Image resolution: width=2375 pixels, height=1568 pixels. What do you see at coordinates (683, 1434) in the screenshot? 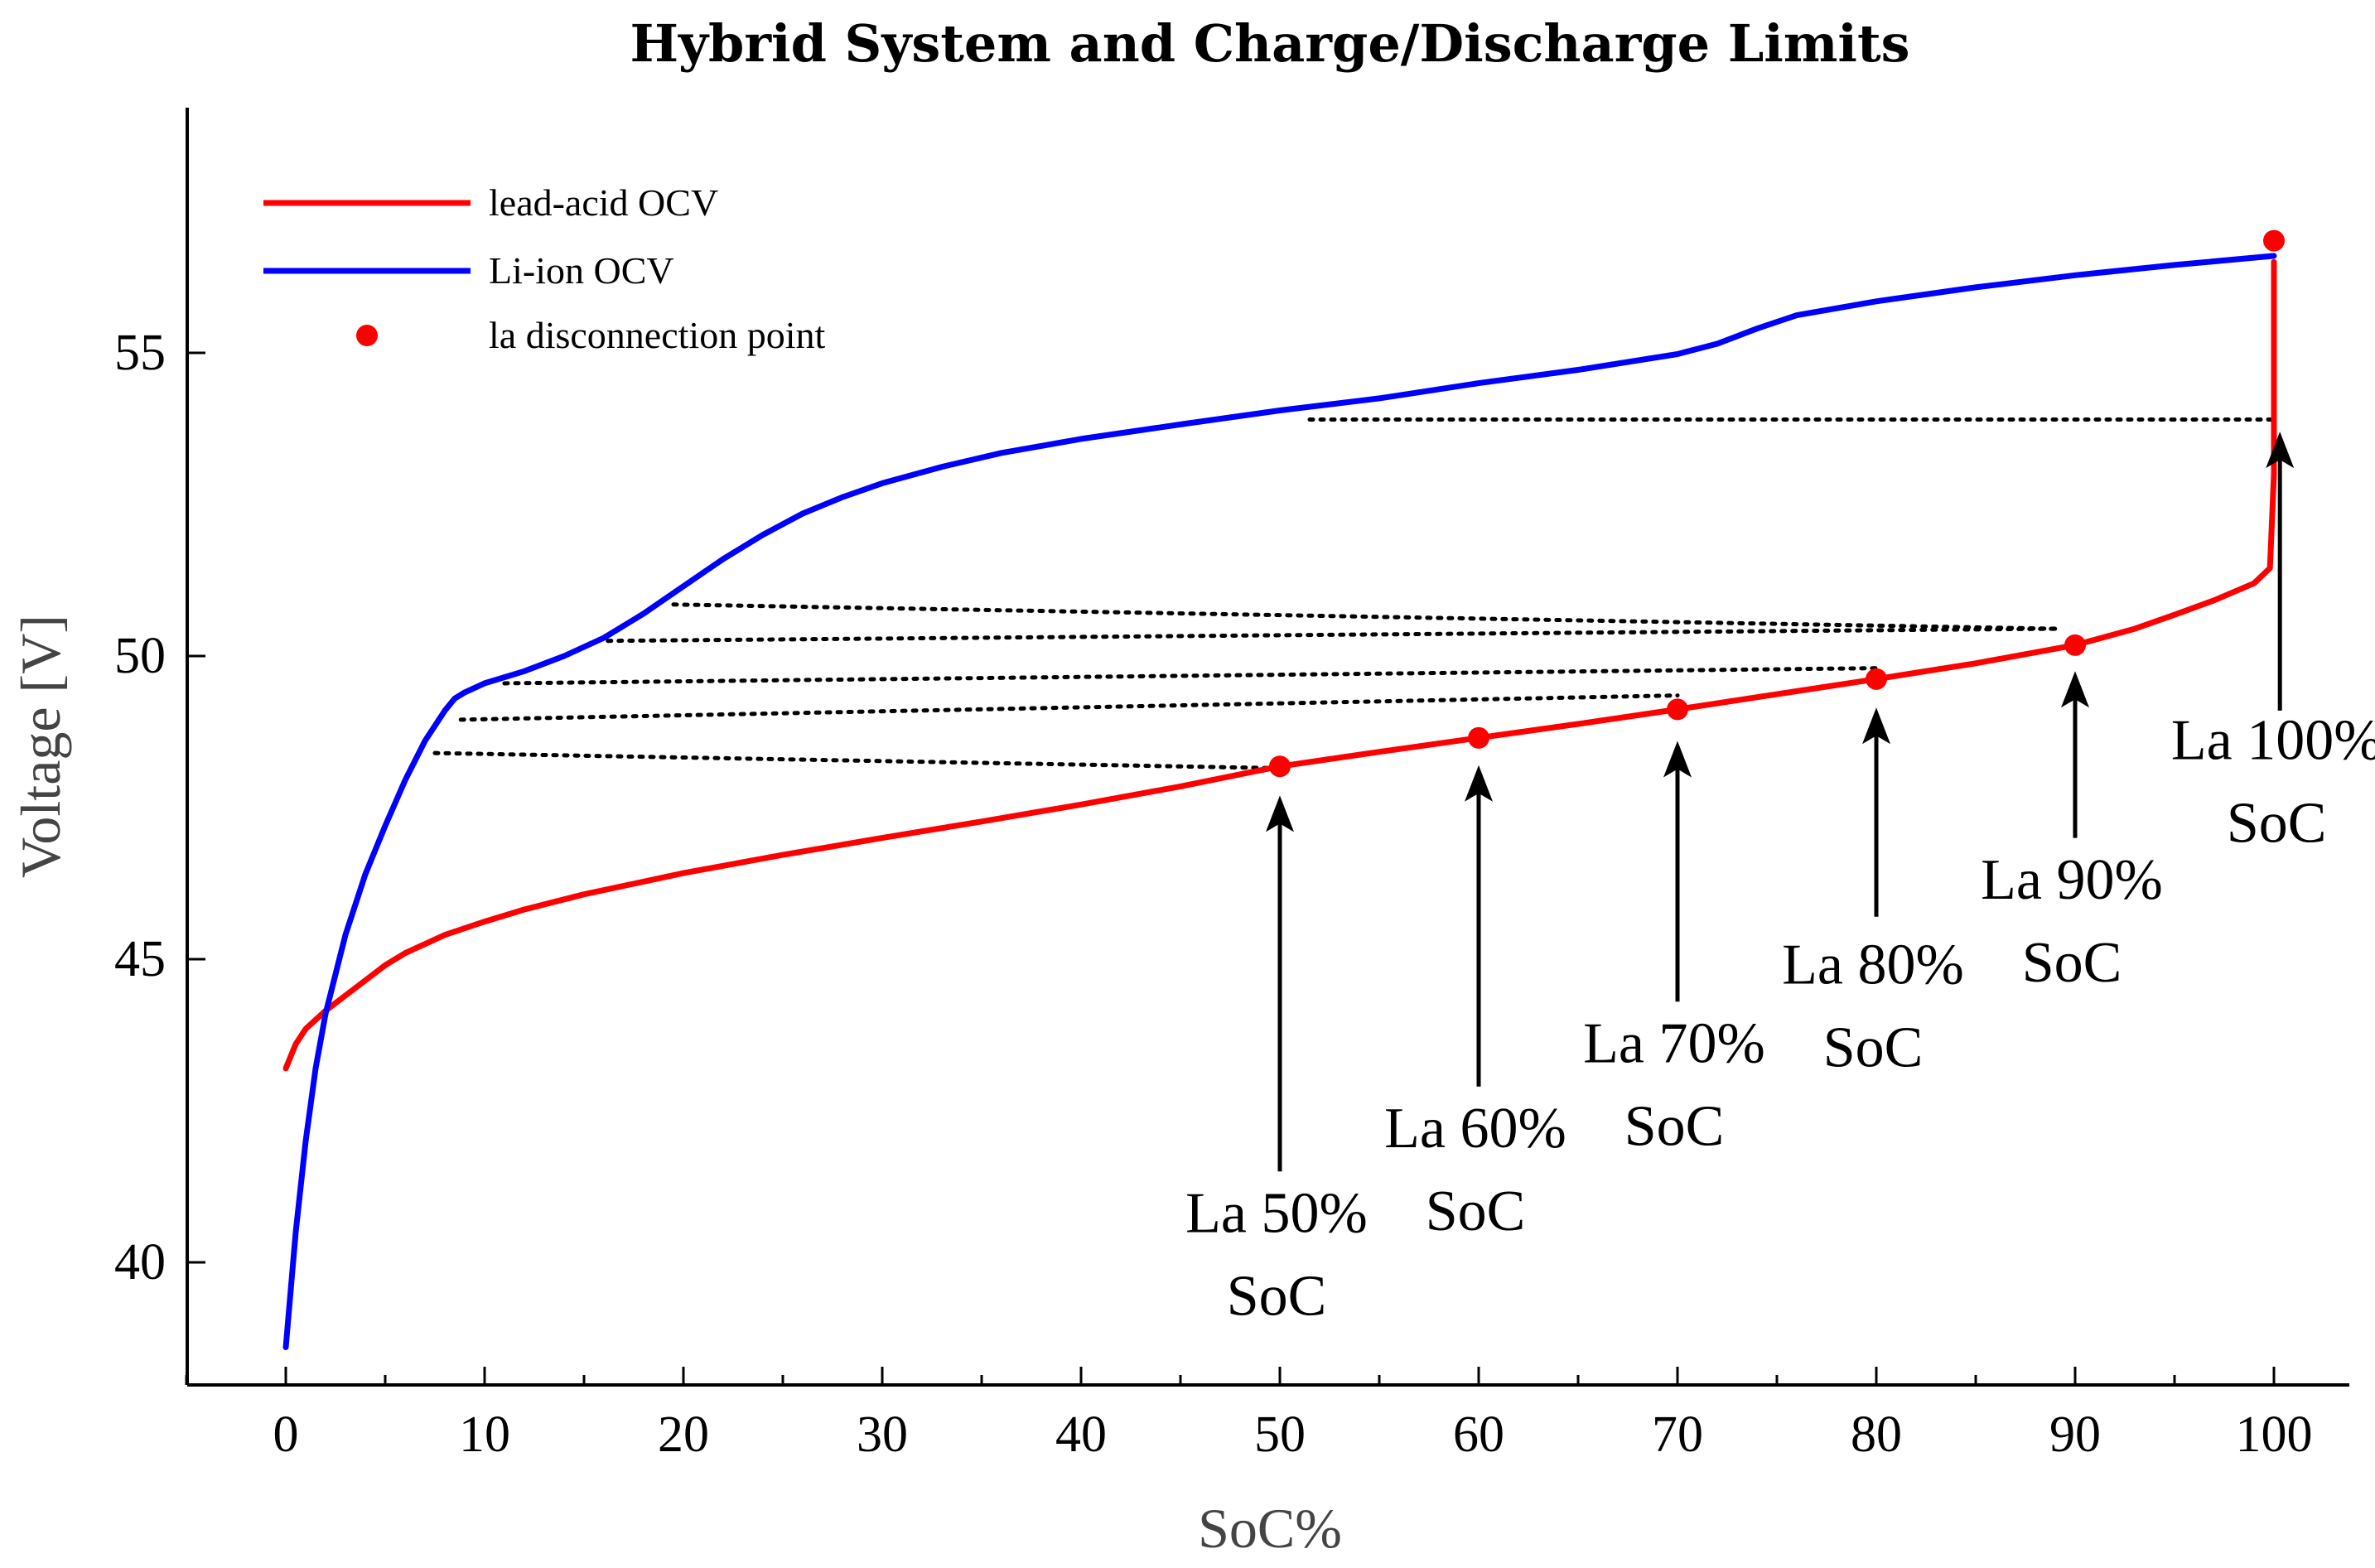
I see `x-tick-label: 20` at bounding box center [683, 1434].